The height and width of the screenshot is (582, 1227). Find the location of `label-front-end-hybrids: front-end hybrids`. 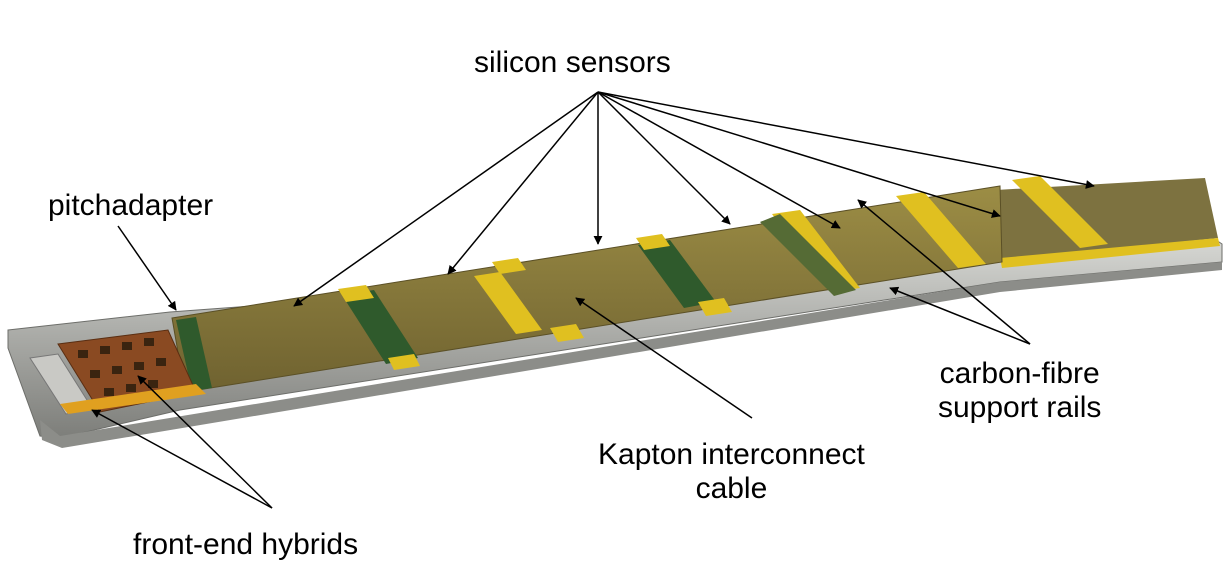

label-front-end-hybrids: front-end hybrids is located at coordinates (246, 544).